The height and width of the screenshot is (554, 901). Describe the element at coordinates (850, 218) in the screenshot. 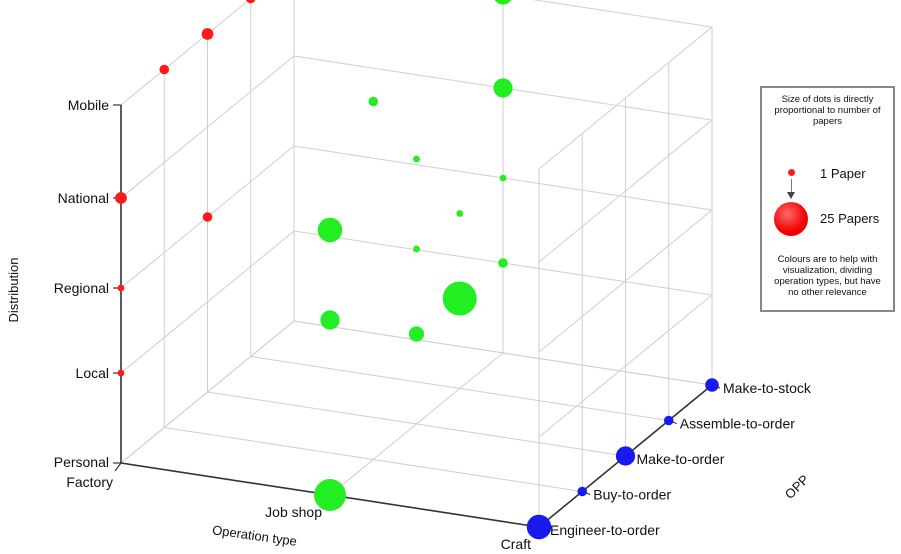

I see `legend-large-label: 25 Papers` at that location.